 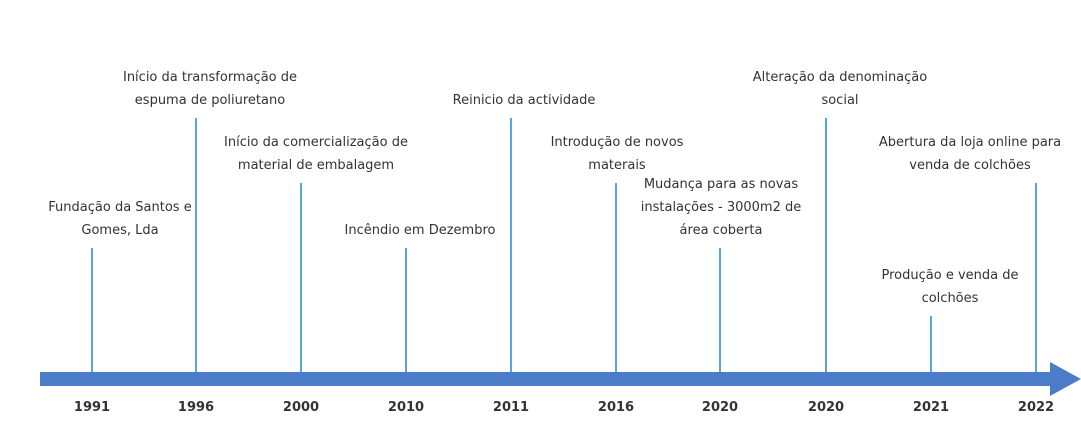 What do you see at coordinates (196, 407) in the screenshot?
I see `event-year: 1996` at bounding box center [196, 407].